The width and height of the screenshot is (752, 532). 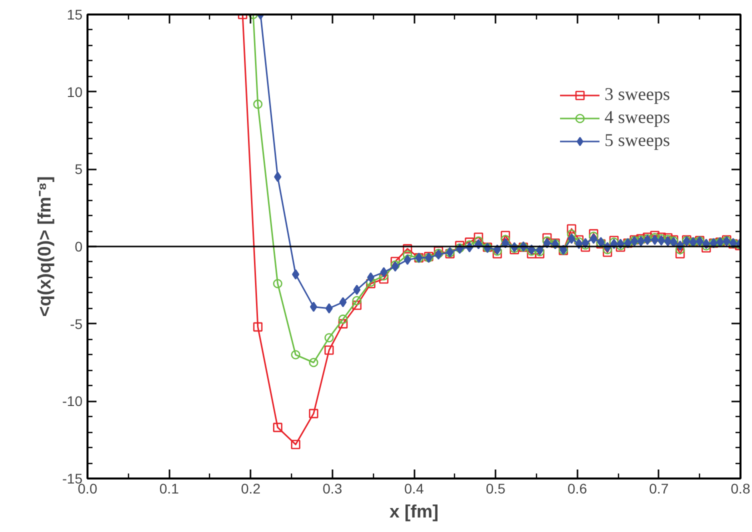 What do you see at coordinates (74, 92) in the screenshot?
I see `y-tick-label: 10` at bounding box center [74, 92].